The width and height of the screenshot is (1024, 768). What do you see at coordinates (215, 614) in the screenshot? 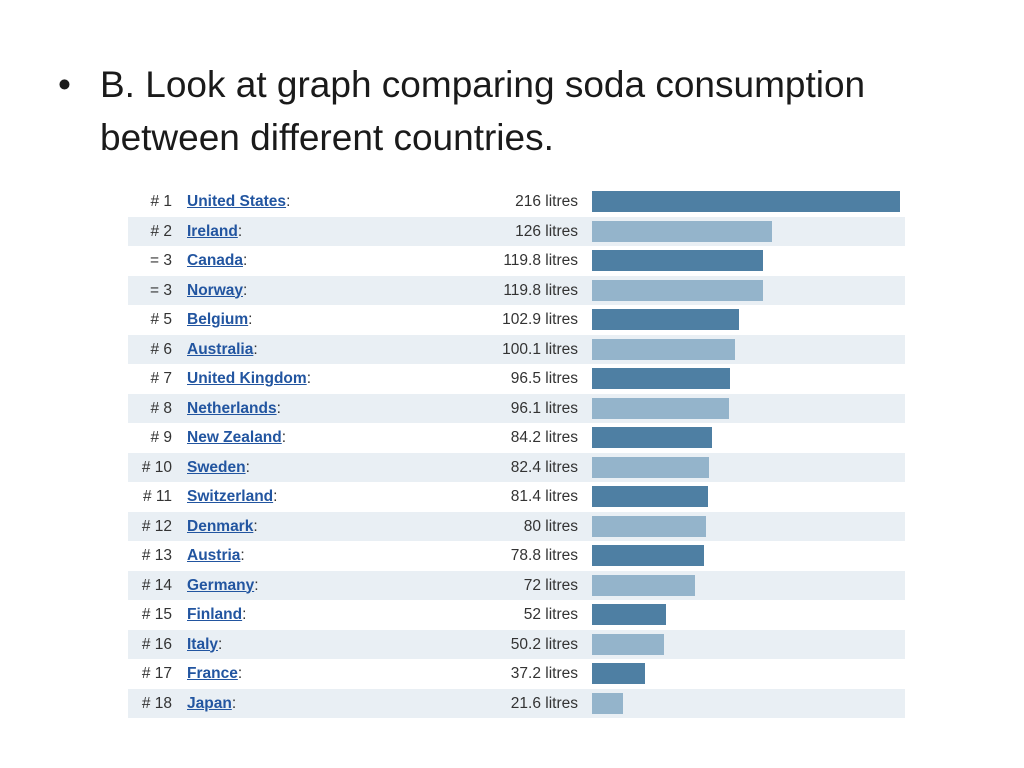
I see `country-link: Finland` at bounding box center [215, 614].